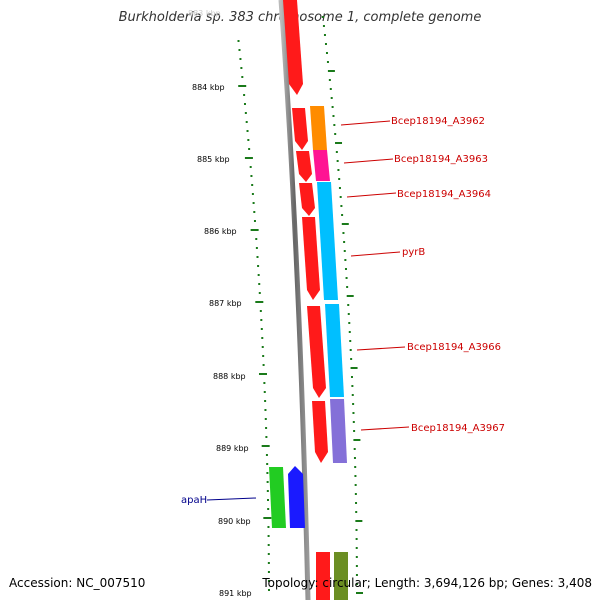 The width and height of the screenshot is (600, 600). I want to click on gene-block-purple, so click(338, 431).